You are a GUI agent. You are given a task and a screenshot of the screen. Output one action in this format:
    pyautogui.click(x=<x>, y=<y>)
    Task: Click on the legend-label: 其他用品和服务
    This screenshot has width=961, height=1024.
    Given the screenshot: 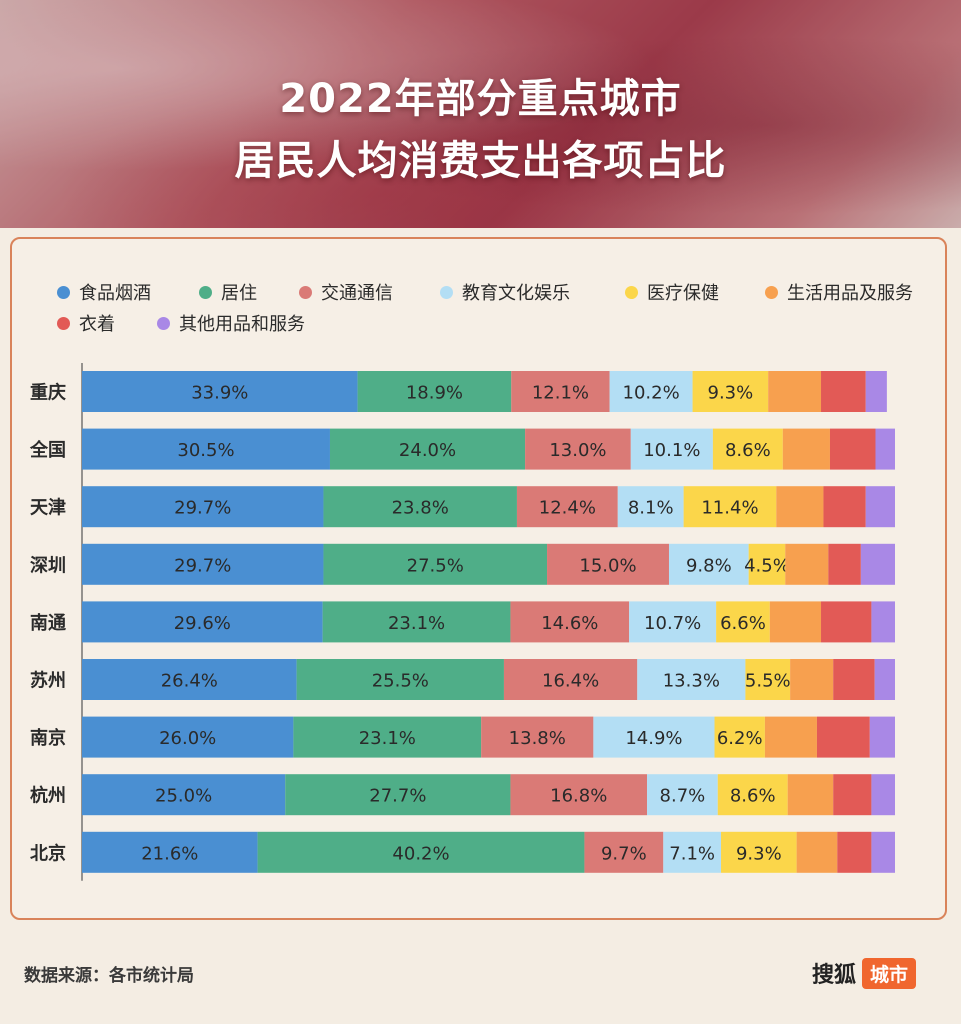 What is the action you would take?
    pyautogui.click(x=242, y=324)
    